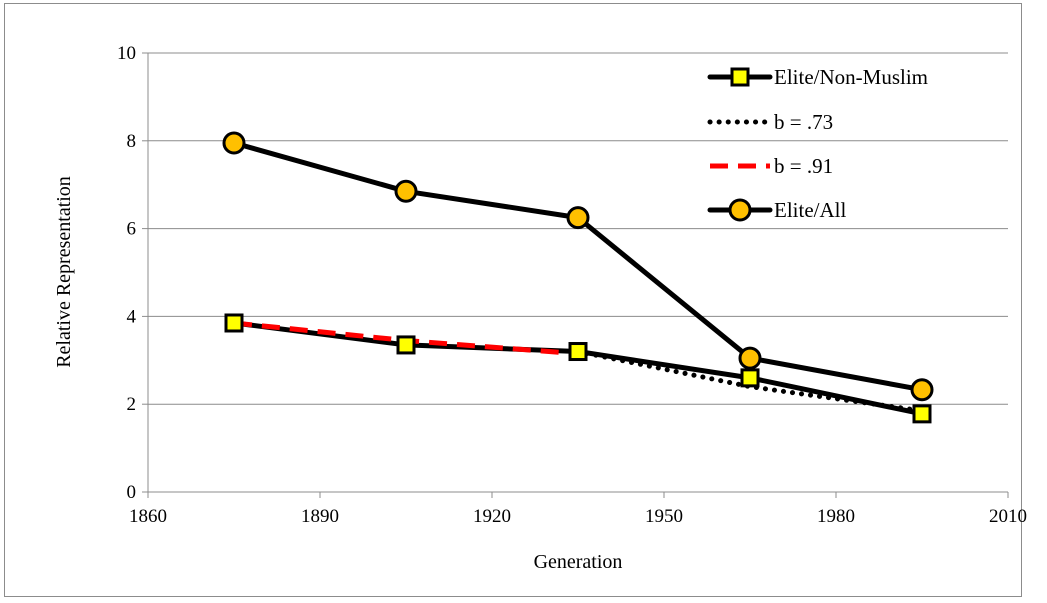 The width and height of the screenshot is (1047, 603). Describe the element at coordinates (664, 516) in the screenshot. I see `x-tick-label-3: 1950` at that location.